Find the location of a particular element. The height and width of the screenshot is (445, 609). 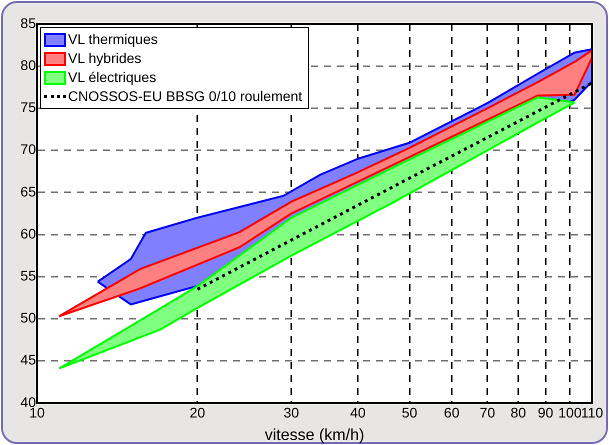

y-tick-label: 65 is located at coordinates (28, 191).